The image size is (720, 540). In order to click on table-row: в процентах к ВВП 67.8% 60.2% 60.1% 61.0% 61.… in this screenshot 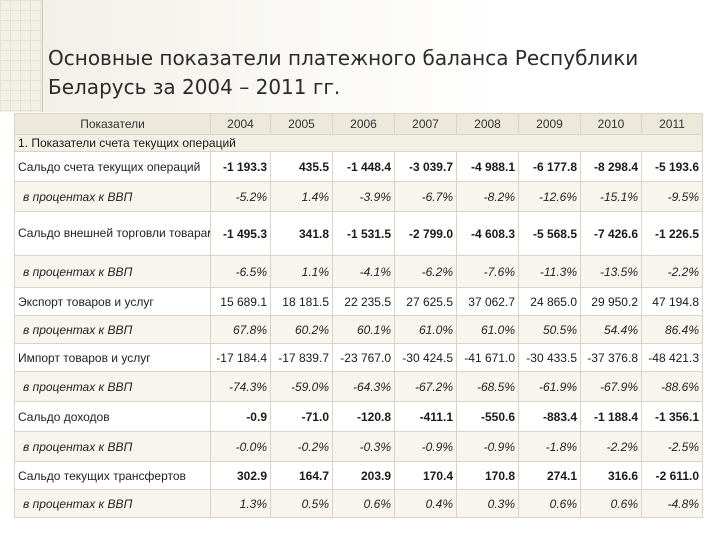, I will do `click(358, 329)`.